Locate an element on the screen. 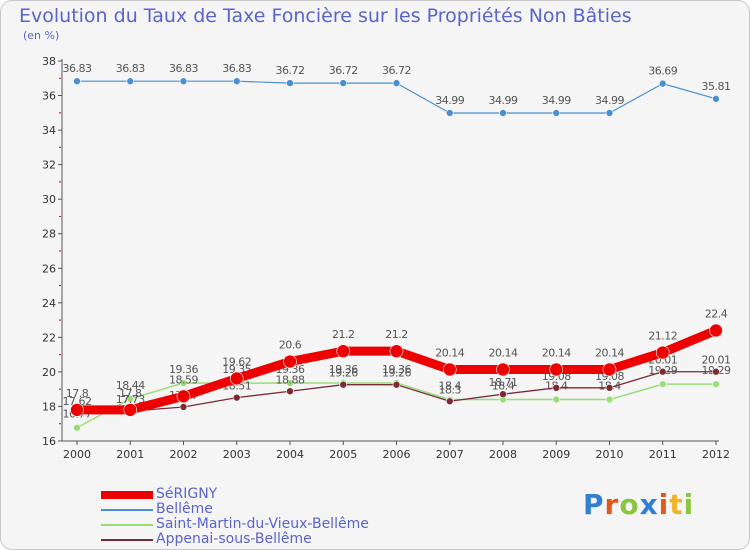 The width and height of the screenshot is (750, 550). y-tick-label: 22 is located at coordinates (49, 337).